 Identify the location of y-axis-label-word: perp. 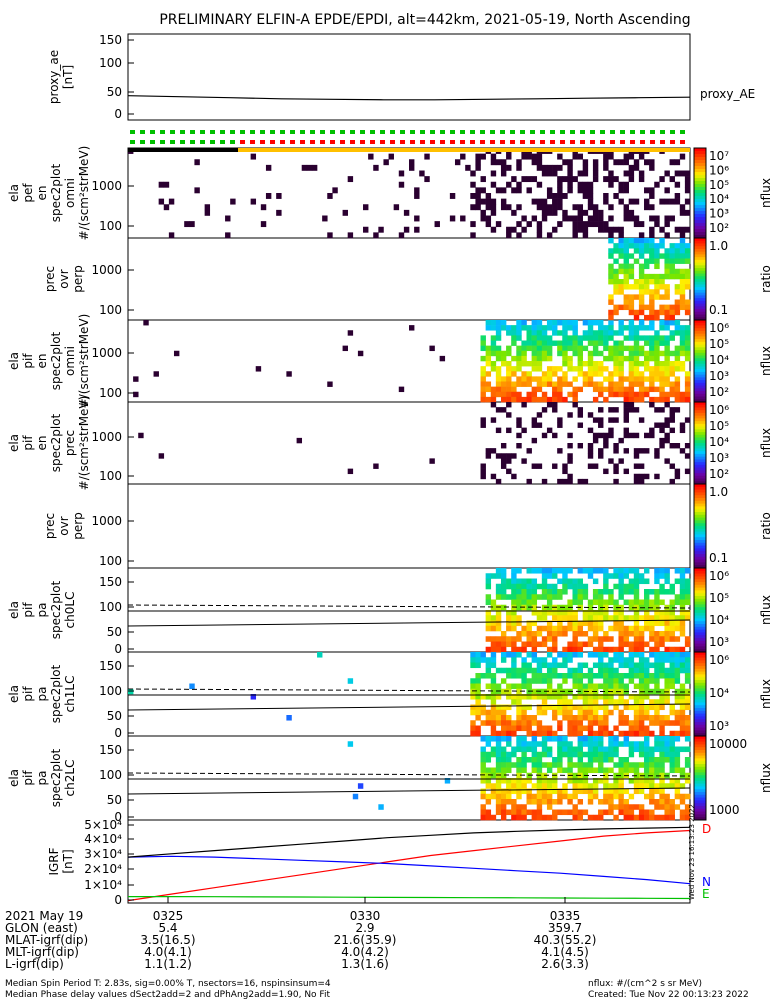
(78, 279).